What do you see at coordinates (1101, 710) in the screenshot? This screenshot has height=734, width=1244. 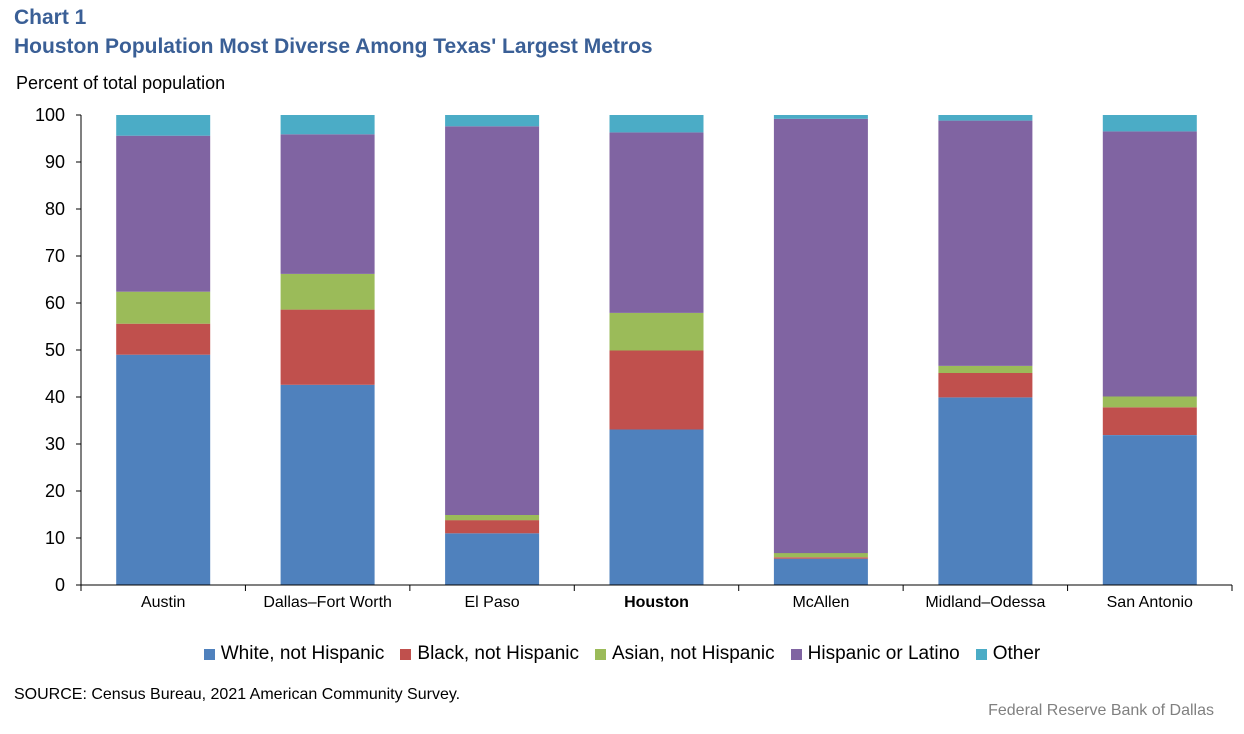 I see `credit: Federal Reserve Bank of Dallas` at bounding box center [1101, 710].